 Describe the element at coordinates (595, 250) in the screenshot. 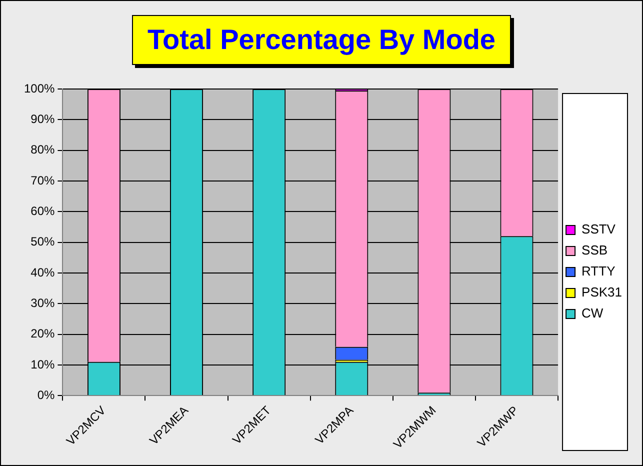

I see `legend-label: SSB` at that location.